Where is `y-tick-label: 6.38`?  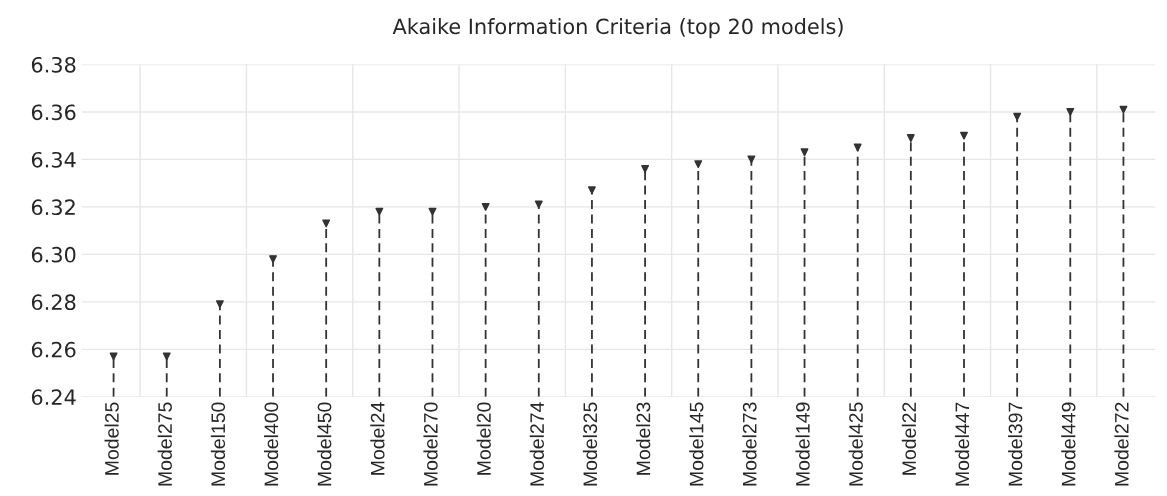 y-tick-label: 6.38 is located at coordinates (53, 64).